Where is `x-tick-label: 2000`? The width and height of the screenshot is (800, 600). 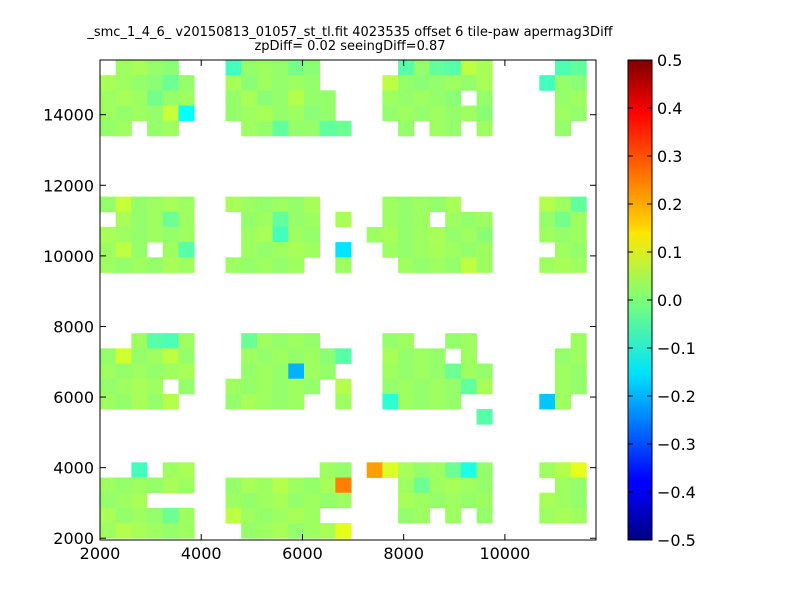
x-tick-label: 2000 is located at coordinates (100, 553).